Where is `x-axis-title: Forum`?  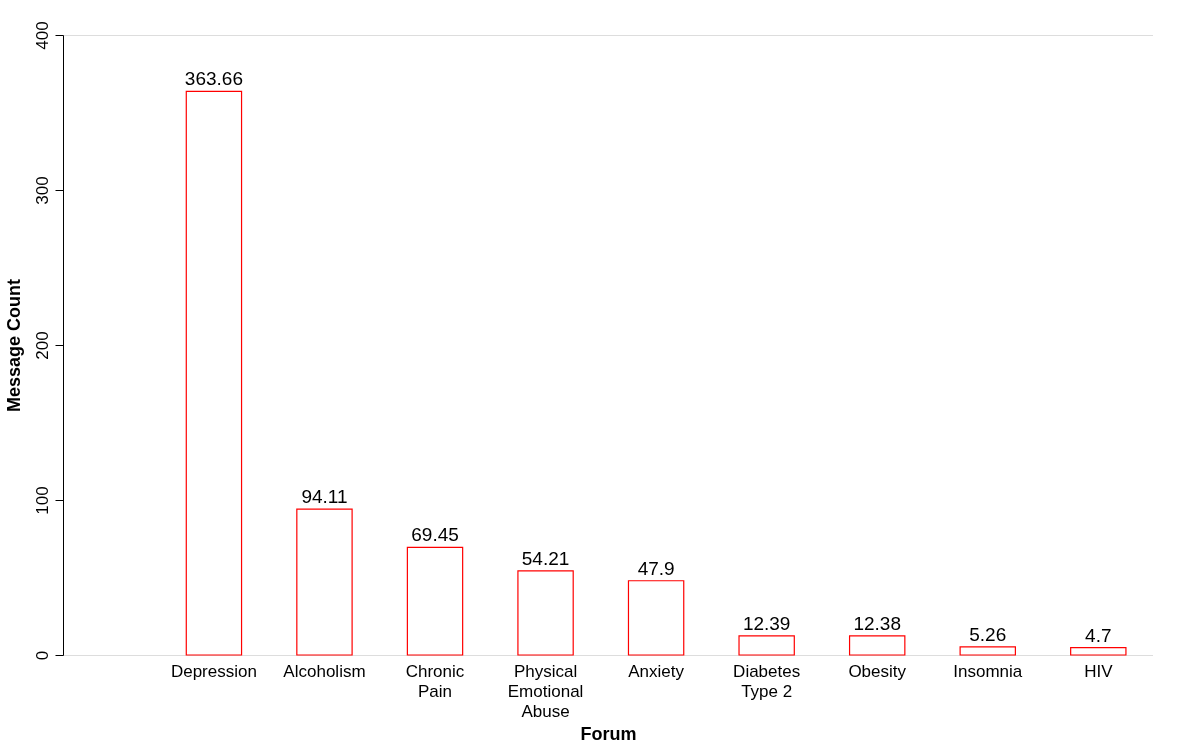
x-axis-title: Forum is located at coordinates (608, 732).